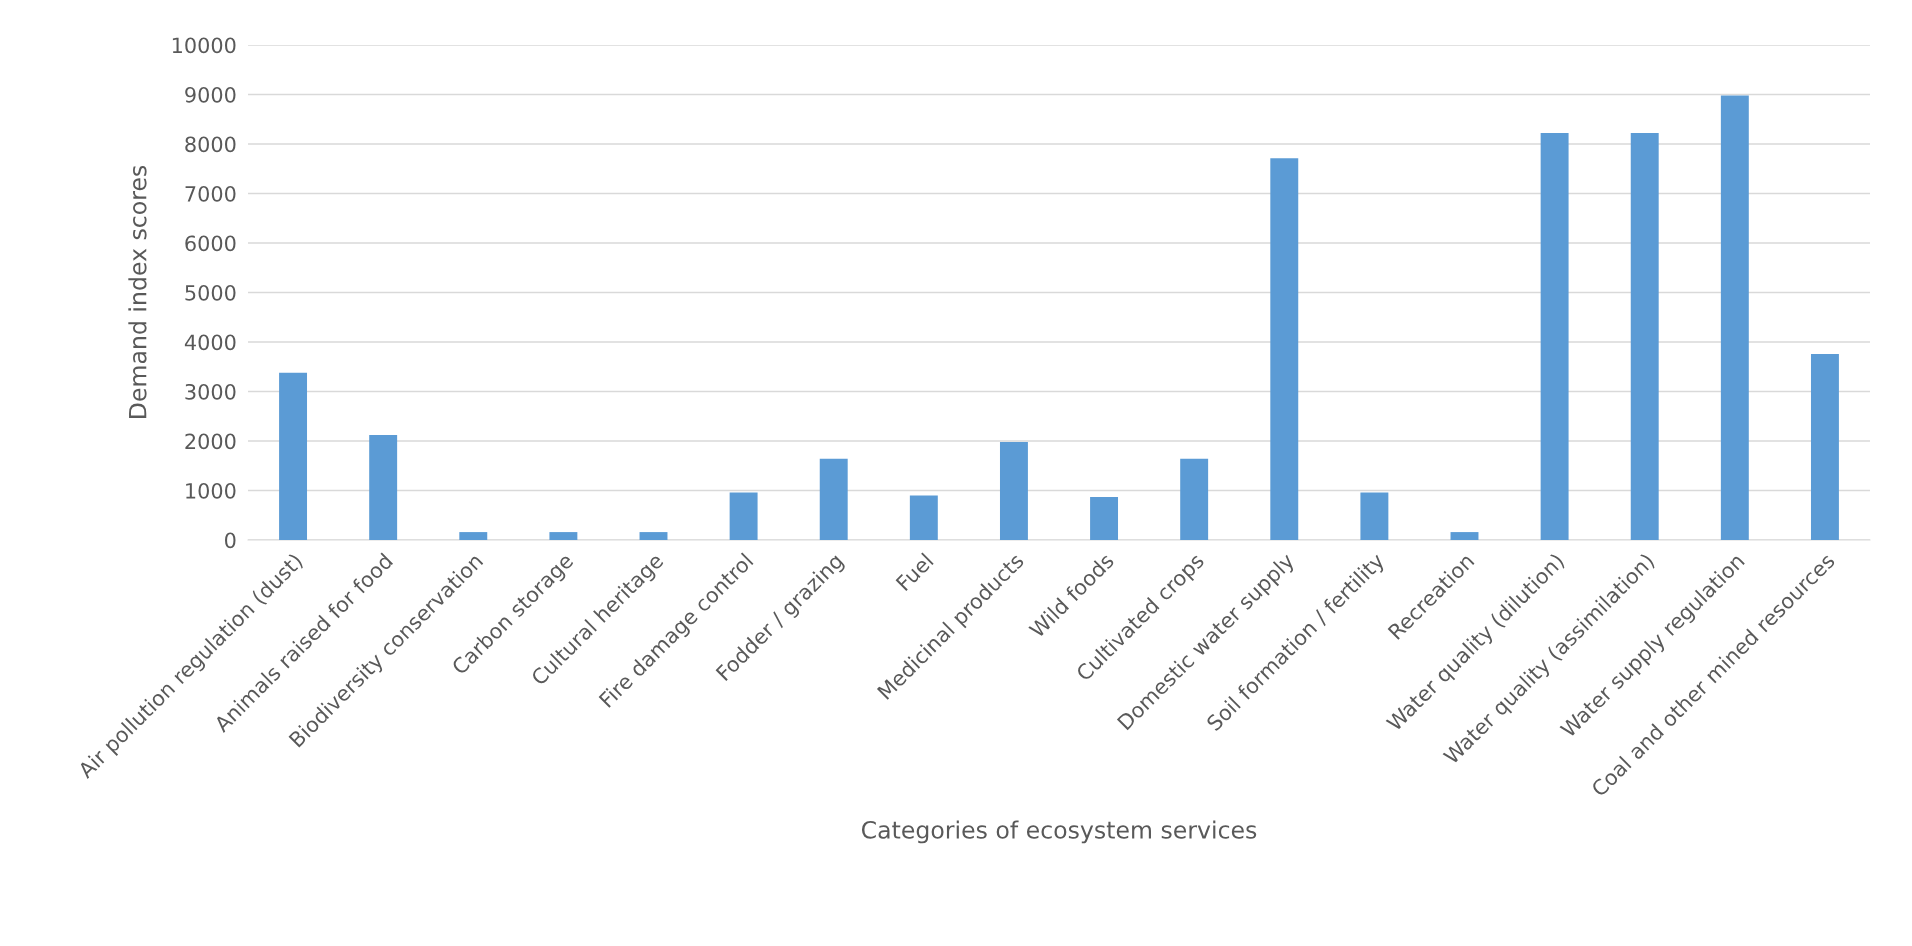 The height and width of the screenshot is (946, 1912). What do you see at coordinates (1059, 832) in the screenshot?
I see `x-axis-title: Categories of ecosystem services` at bounding box center [1059, 832].